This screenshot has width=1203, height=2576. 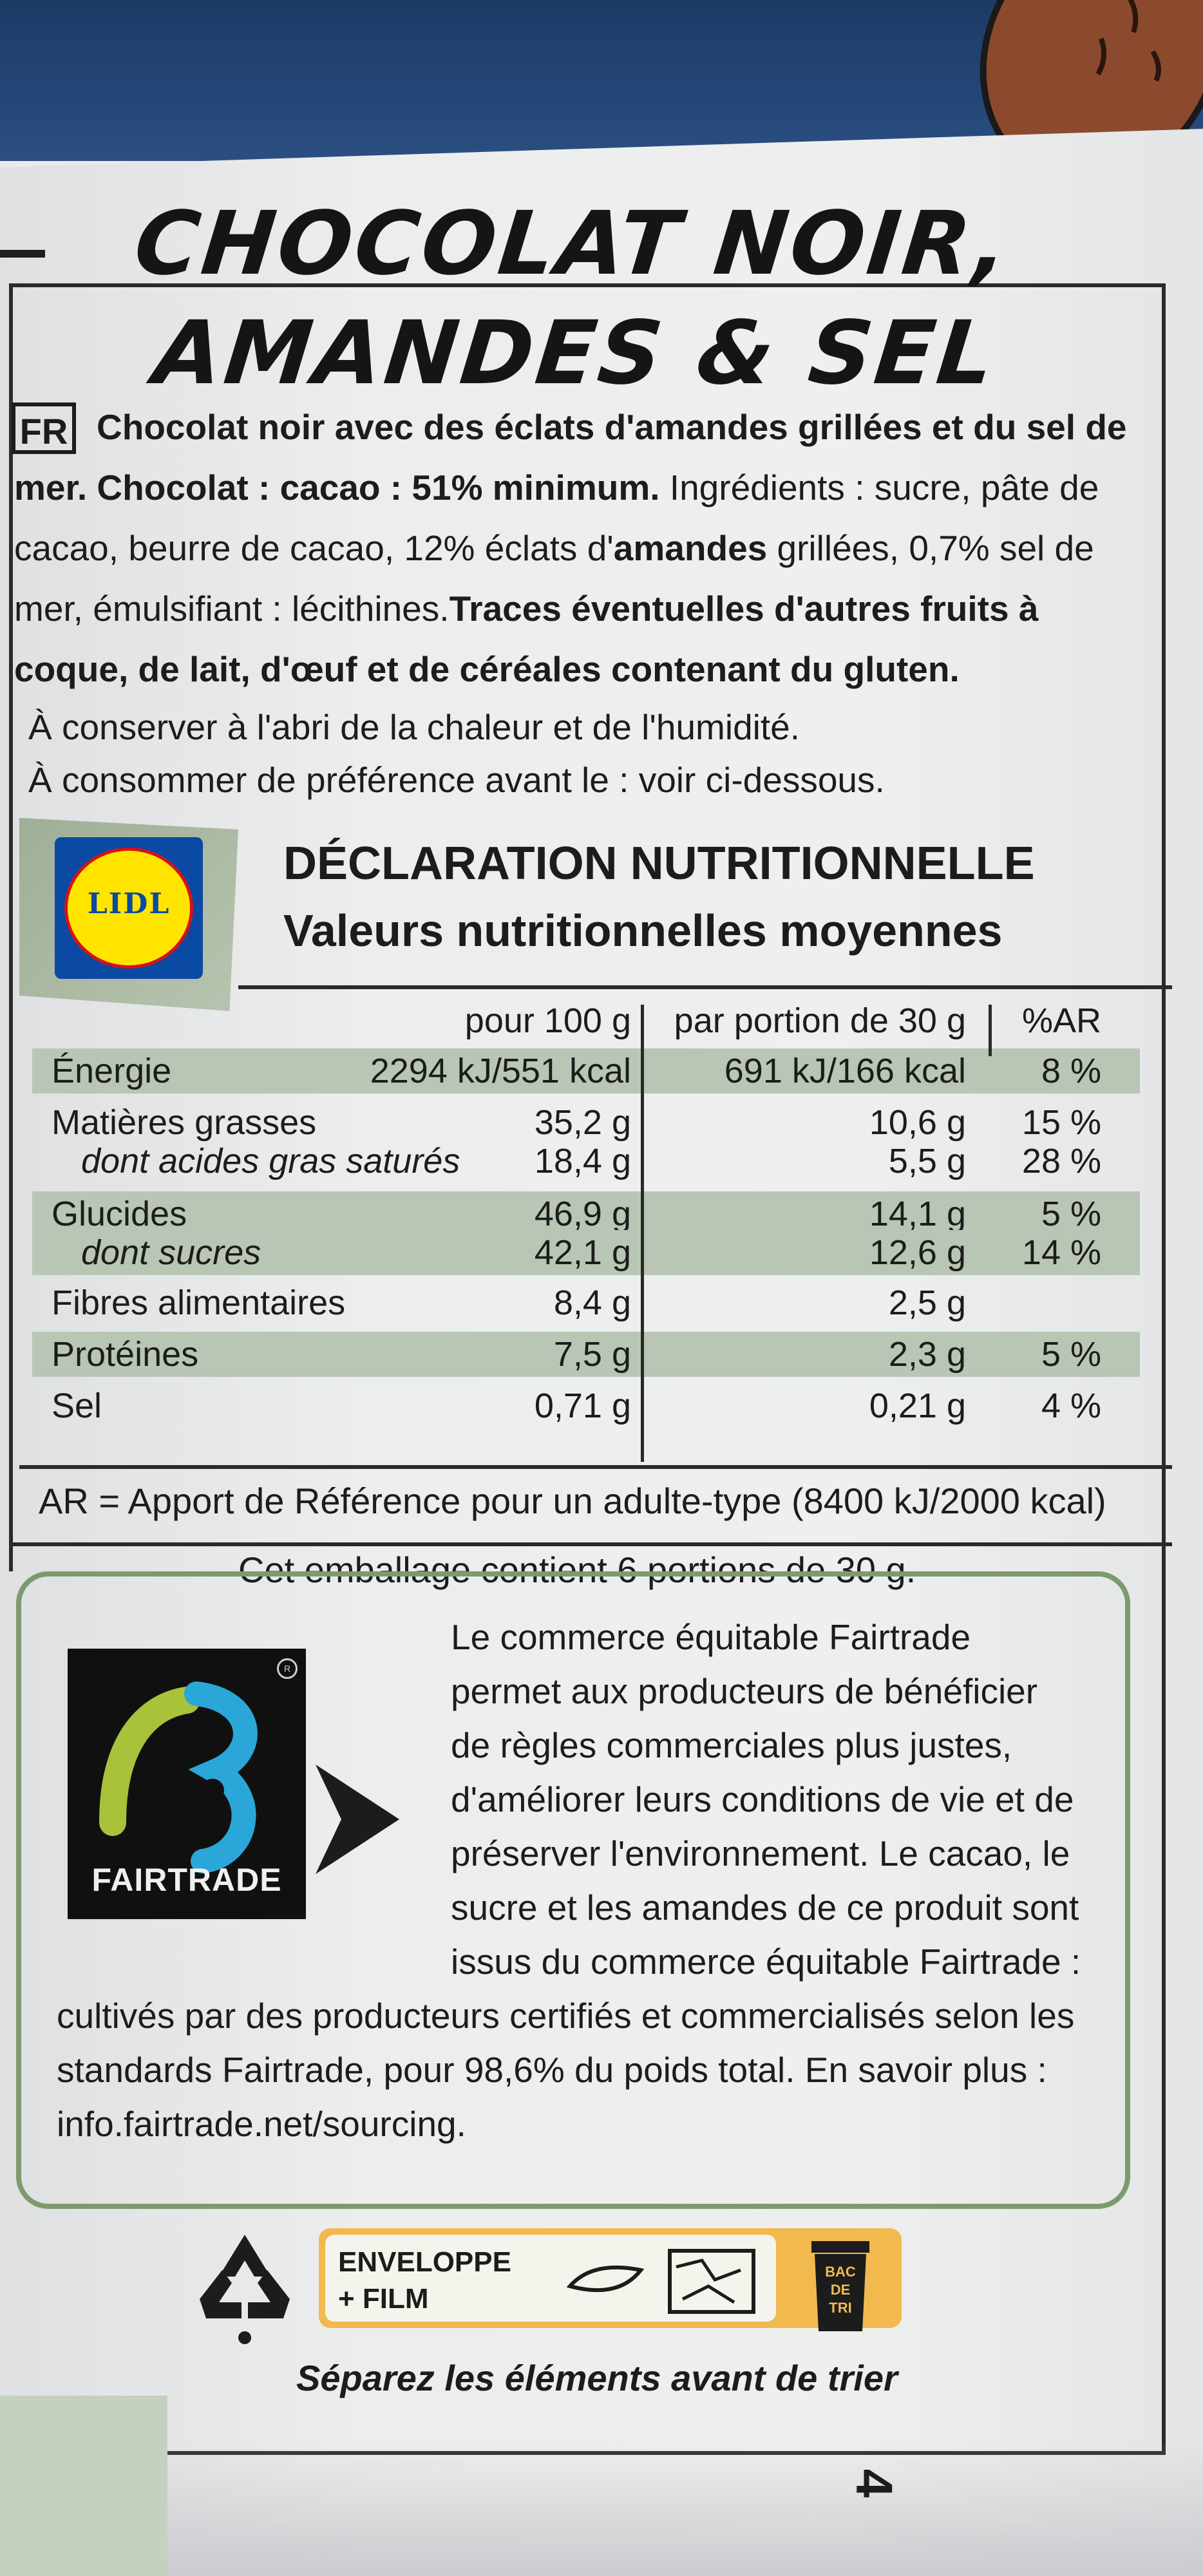 I want to click on fairtrade-text-line: sucre et les amandes de ce produit sont, so click(x=765, y=1907).